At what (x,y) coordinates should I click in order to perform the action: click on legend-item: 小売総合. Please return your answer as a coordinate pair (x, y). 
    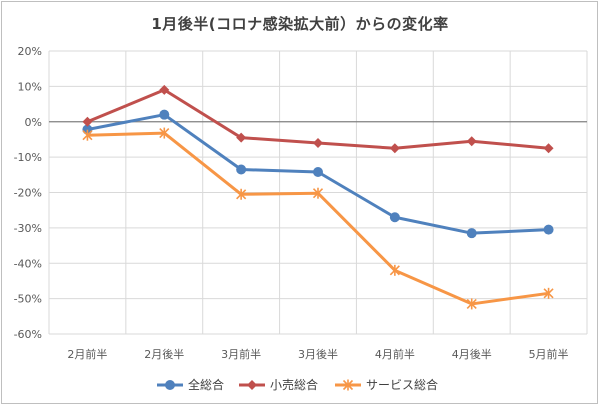
    Looking at the image, I should click on (278, 384).